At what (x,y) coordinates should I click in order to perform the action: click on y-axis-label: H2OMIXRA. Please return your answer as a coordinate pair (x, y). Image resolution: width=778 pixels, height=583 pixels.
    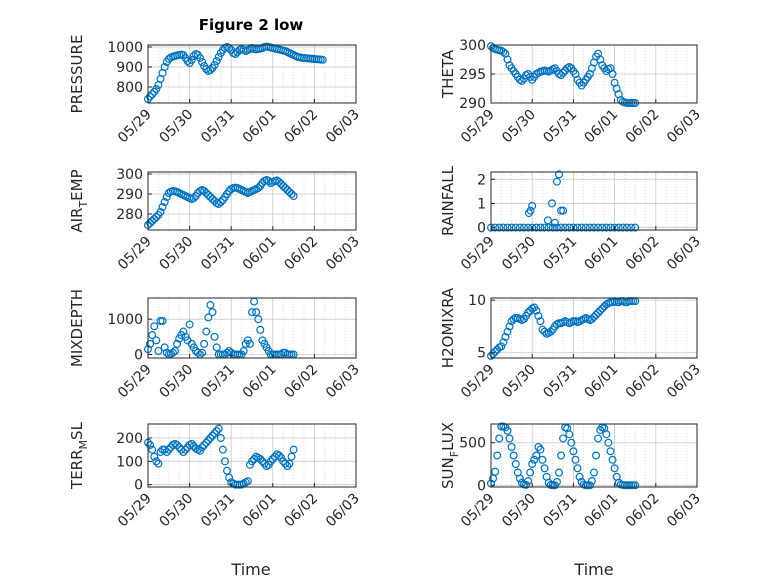
    Looking at the image, I should click on (448, 327).